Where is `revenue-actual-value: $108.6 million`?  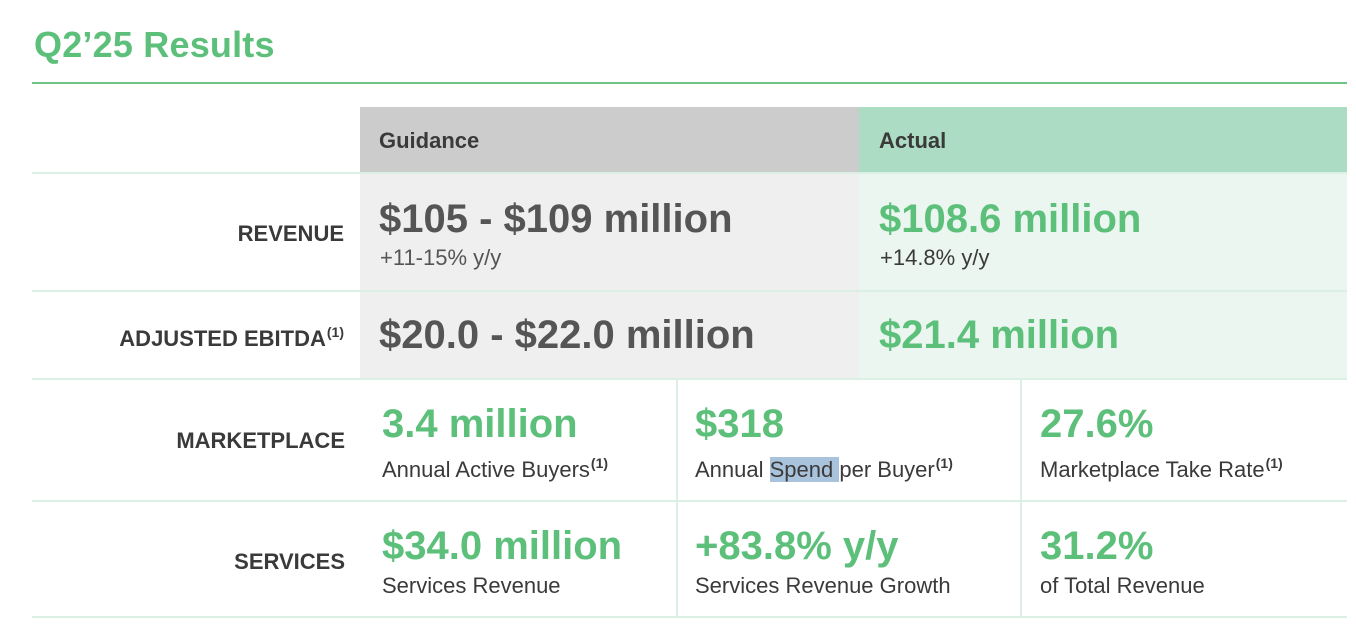 revenue-actual-value: $108.6 million is located at coordinates (1010, 219).